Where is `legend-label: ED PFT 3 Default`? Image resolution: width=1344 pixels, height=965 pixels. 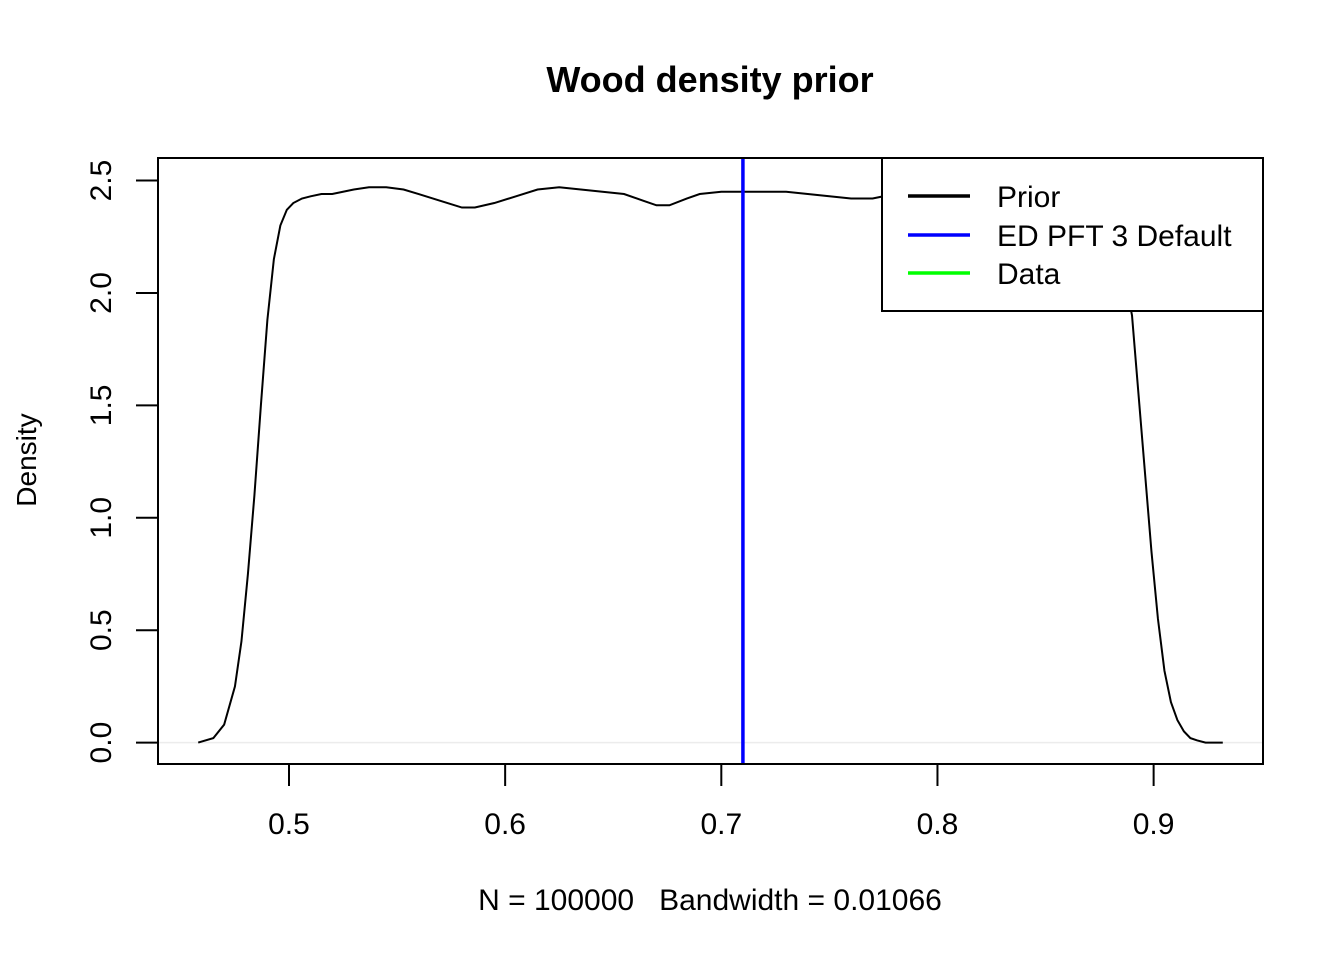 legend-label: ED PFT 3 Default is located at coordinates (1114, 236).